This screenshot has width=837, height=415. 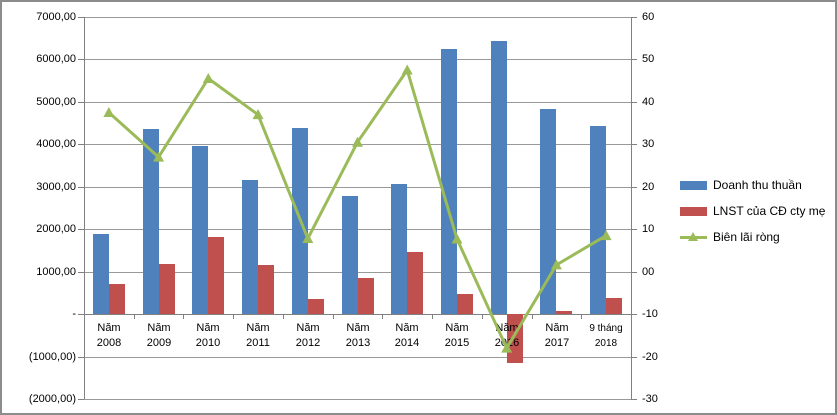 I want to click on profit-bar-Năm 2014, so click(x=415, y=283).